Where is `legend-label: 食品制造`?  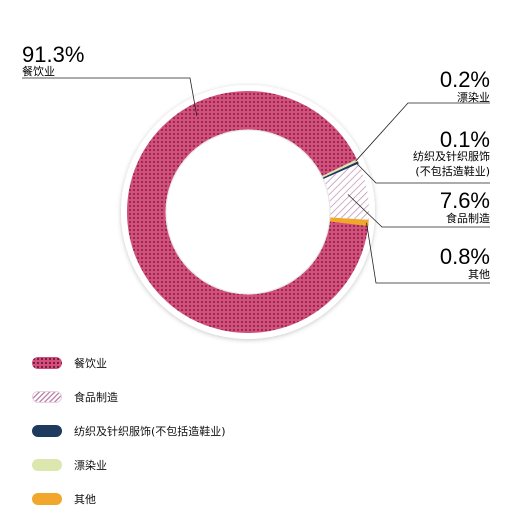 legend-label: 食品制造 is located at coordinates (96, 397).